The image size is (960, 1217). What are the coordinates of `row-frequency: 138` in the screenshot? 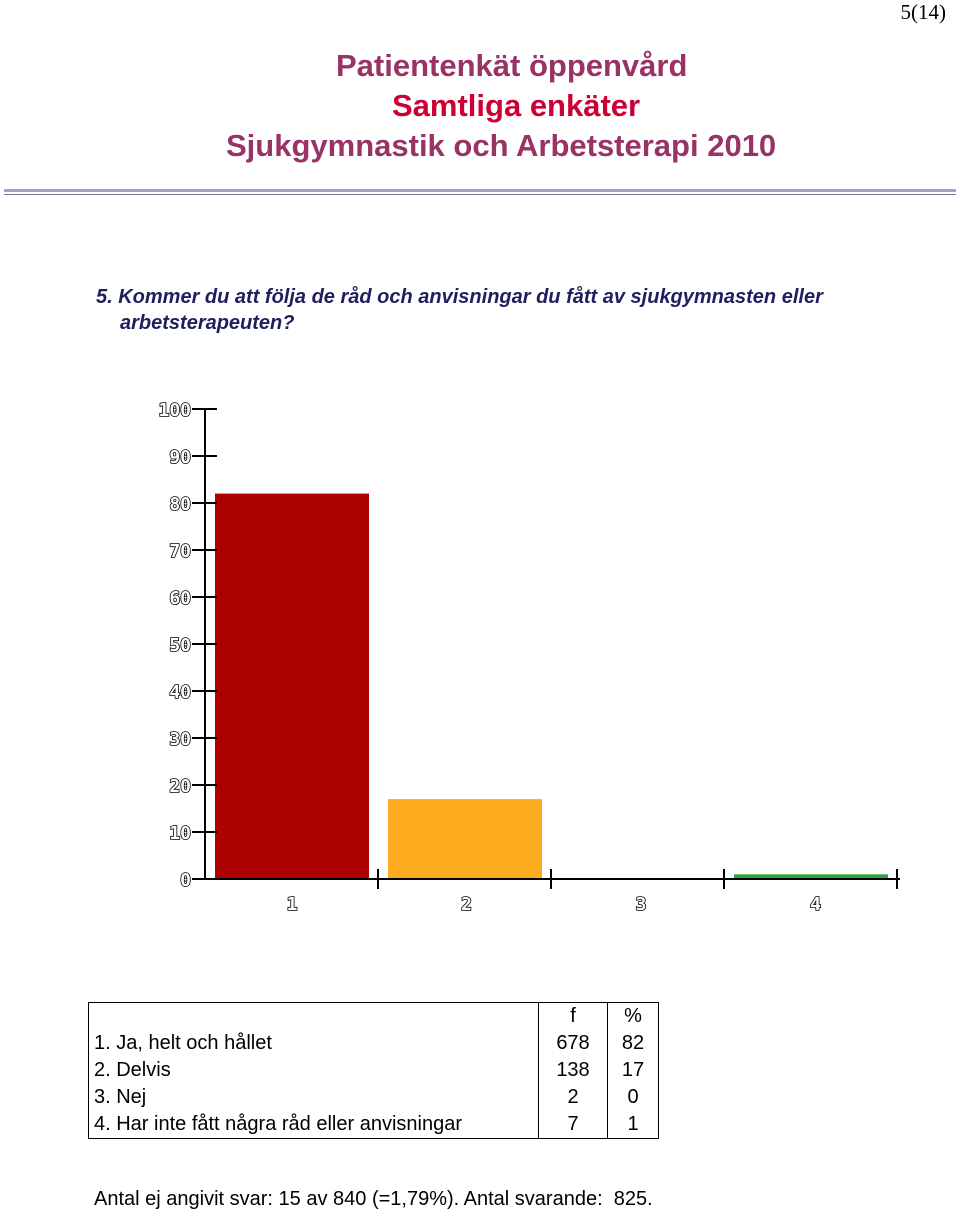 It's located at (573, 1070).